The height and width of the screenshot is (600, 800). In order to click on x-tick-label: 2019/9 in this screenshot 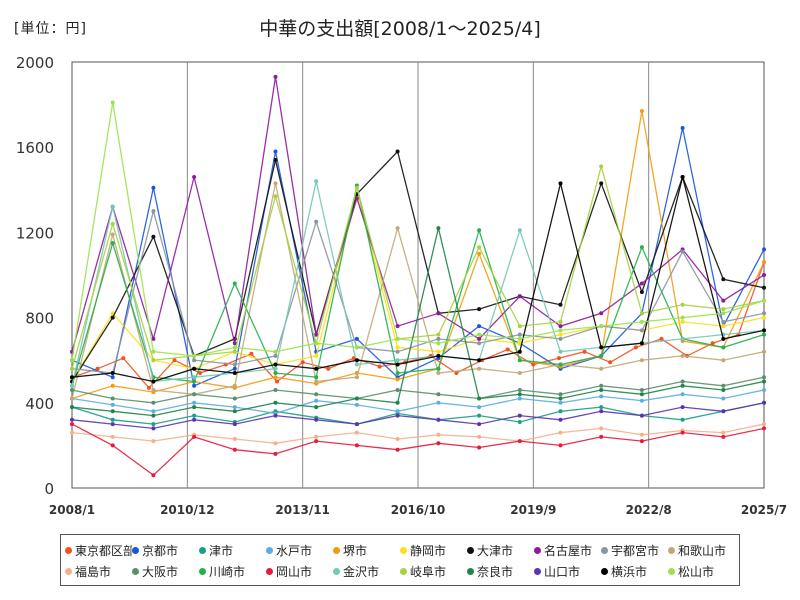, I will do `click(533, 510)`.